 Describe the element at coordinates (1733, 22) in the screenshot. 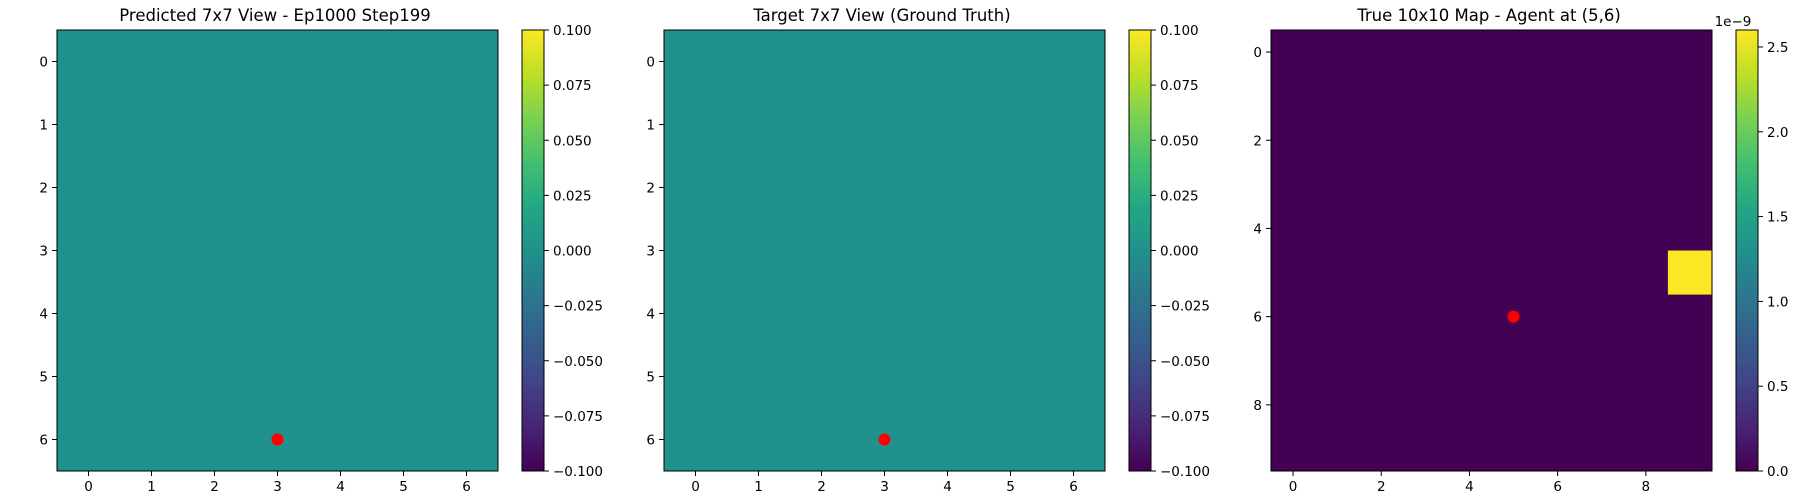

I see `colorbar-offset-label: 1e−9` at that location.